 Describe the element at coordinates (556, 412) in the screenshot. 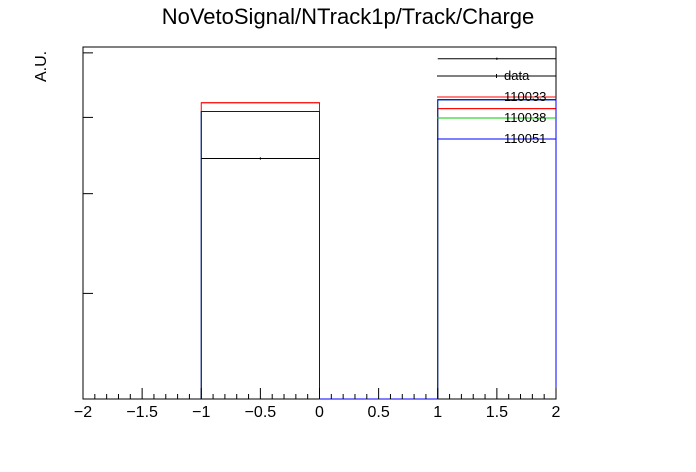

I see `x-tick-label: 2` at that location.